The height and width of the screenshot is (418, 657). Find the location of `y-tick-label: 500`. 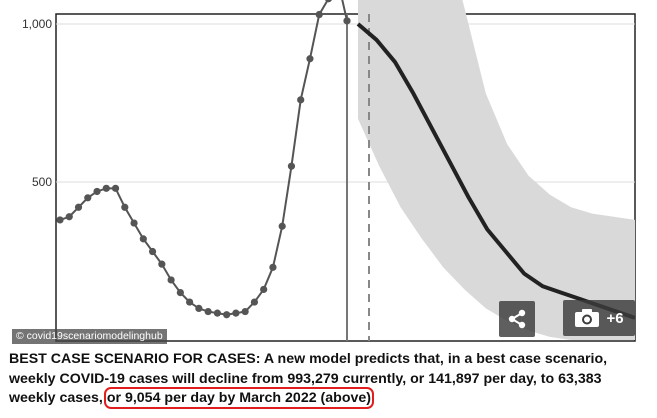

y-tick-label: 500 is located at coordinates (42, 182).